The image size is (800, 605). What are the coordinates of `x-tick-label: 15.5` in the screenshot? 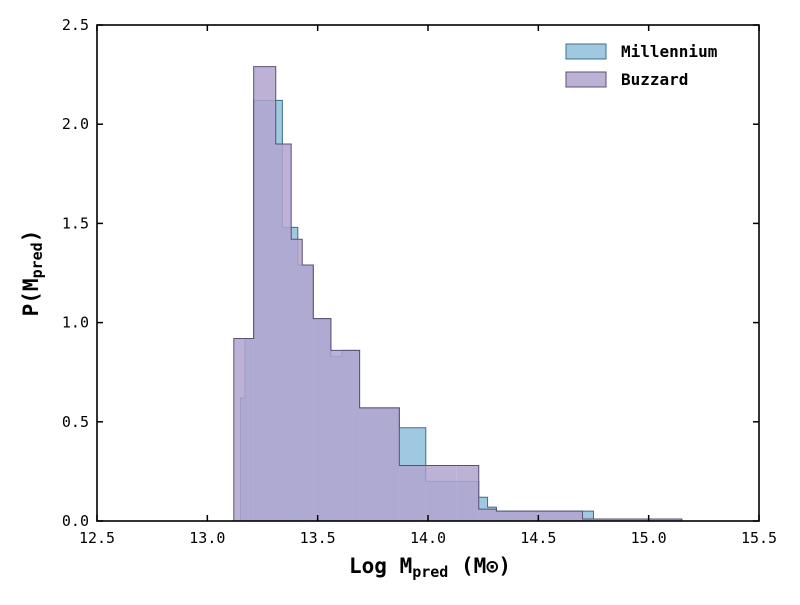 It's located at (759, 538).